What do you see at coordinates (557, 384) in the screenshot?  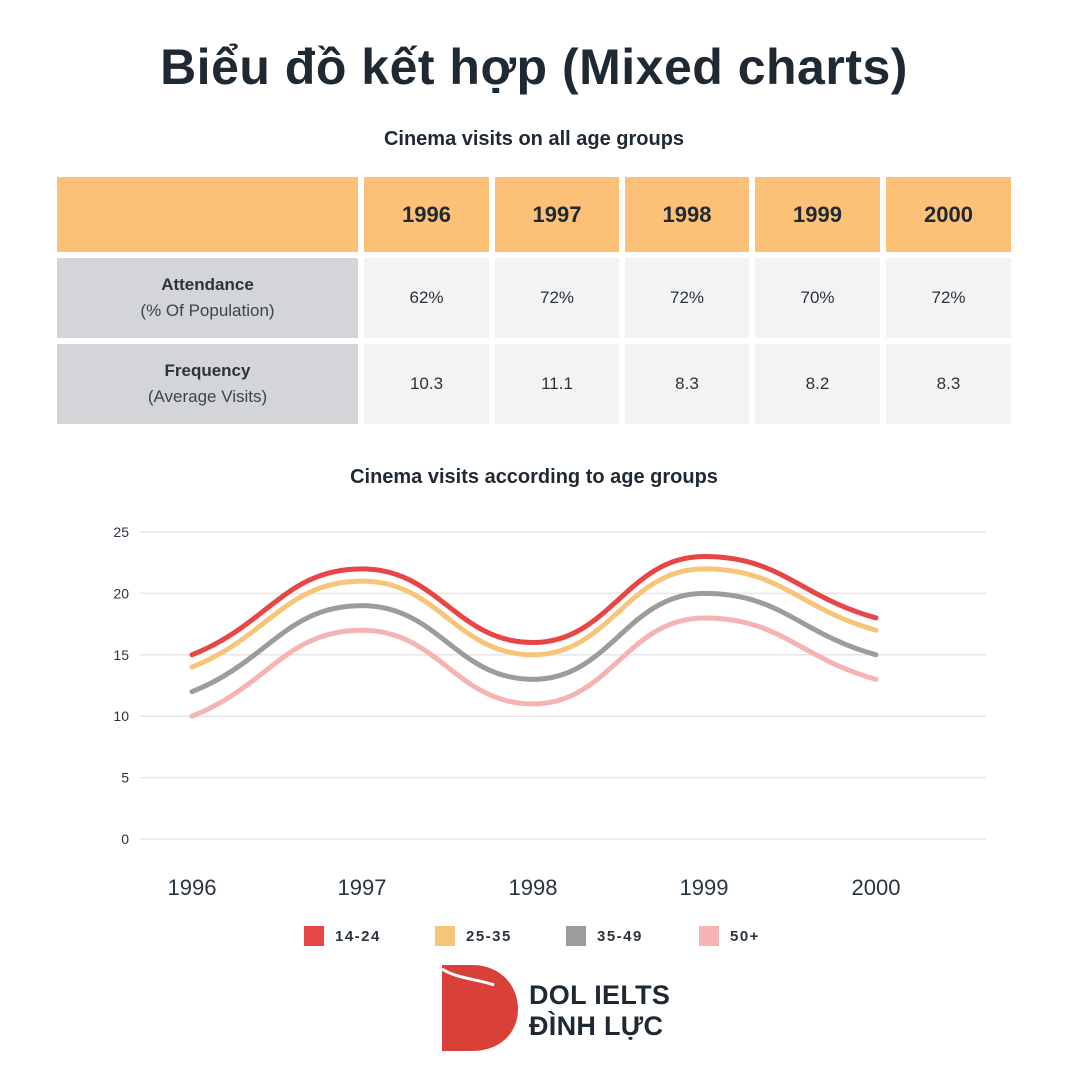 I see `table-cell: 11.1` at bounding box center [557, 384].